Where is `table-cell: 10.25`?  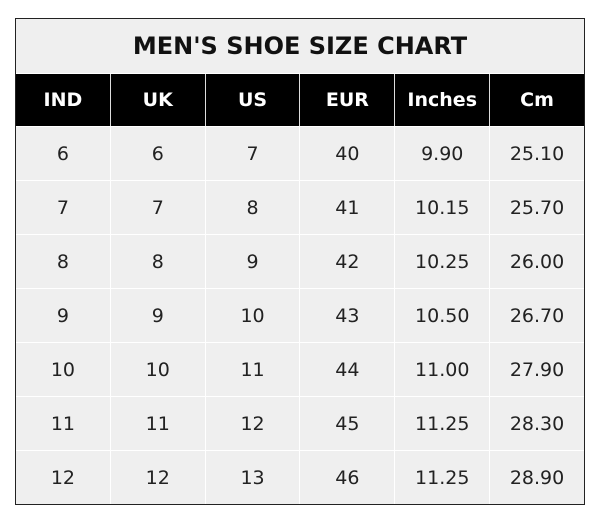 table-cell: 10.25 is located at coordinates (441, 261).